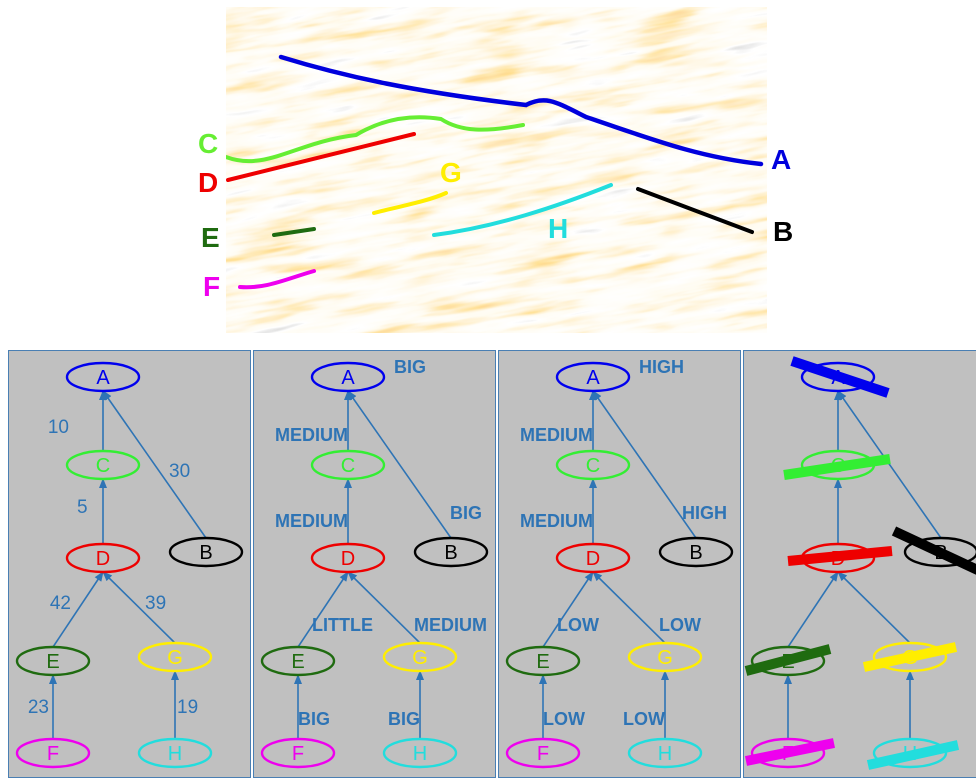 The height and width of the screenshot is (778, 976). Describe the element at coordinates (558, 228) in the screenshot. I see `horizon-label-h: H` at that location.